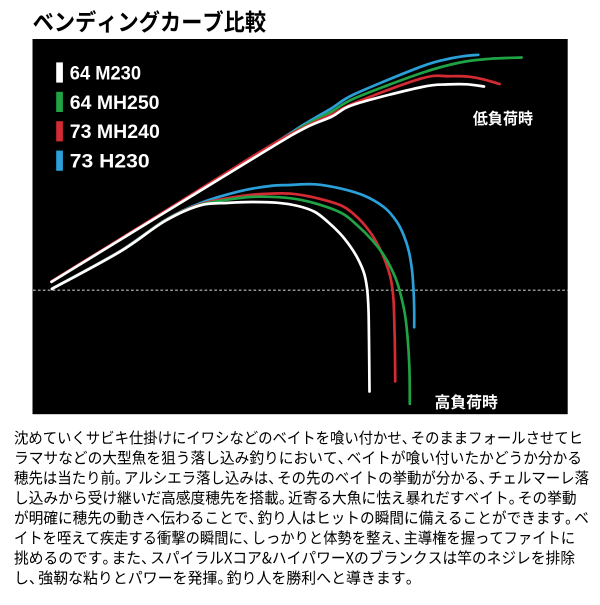 This screenshot has width=600, height=605. What do you see at coordinates (115, 103) in the screenshot?
I see `svg-text: 64 MH250` at bounding box center [115, 103].